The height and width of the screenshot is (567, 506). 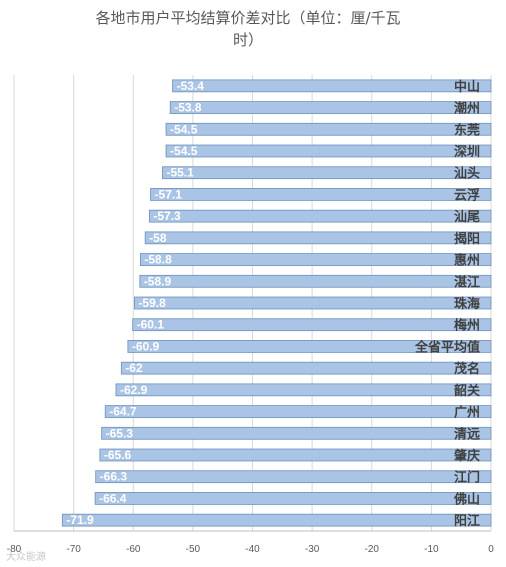 I want to click on x-tick-label: 0, so click(x=491, y=549).